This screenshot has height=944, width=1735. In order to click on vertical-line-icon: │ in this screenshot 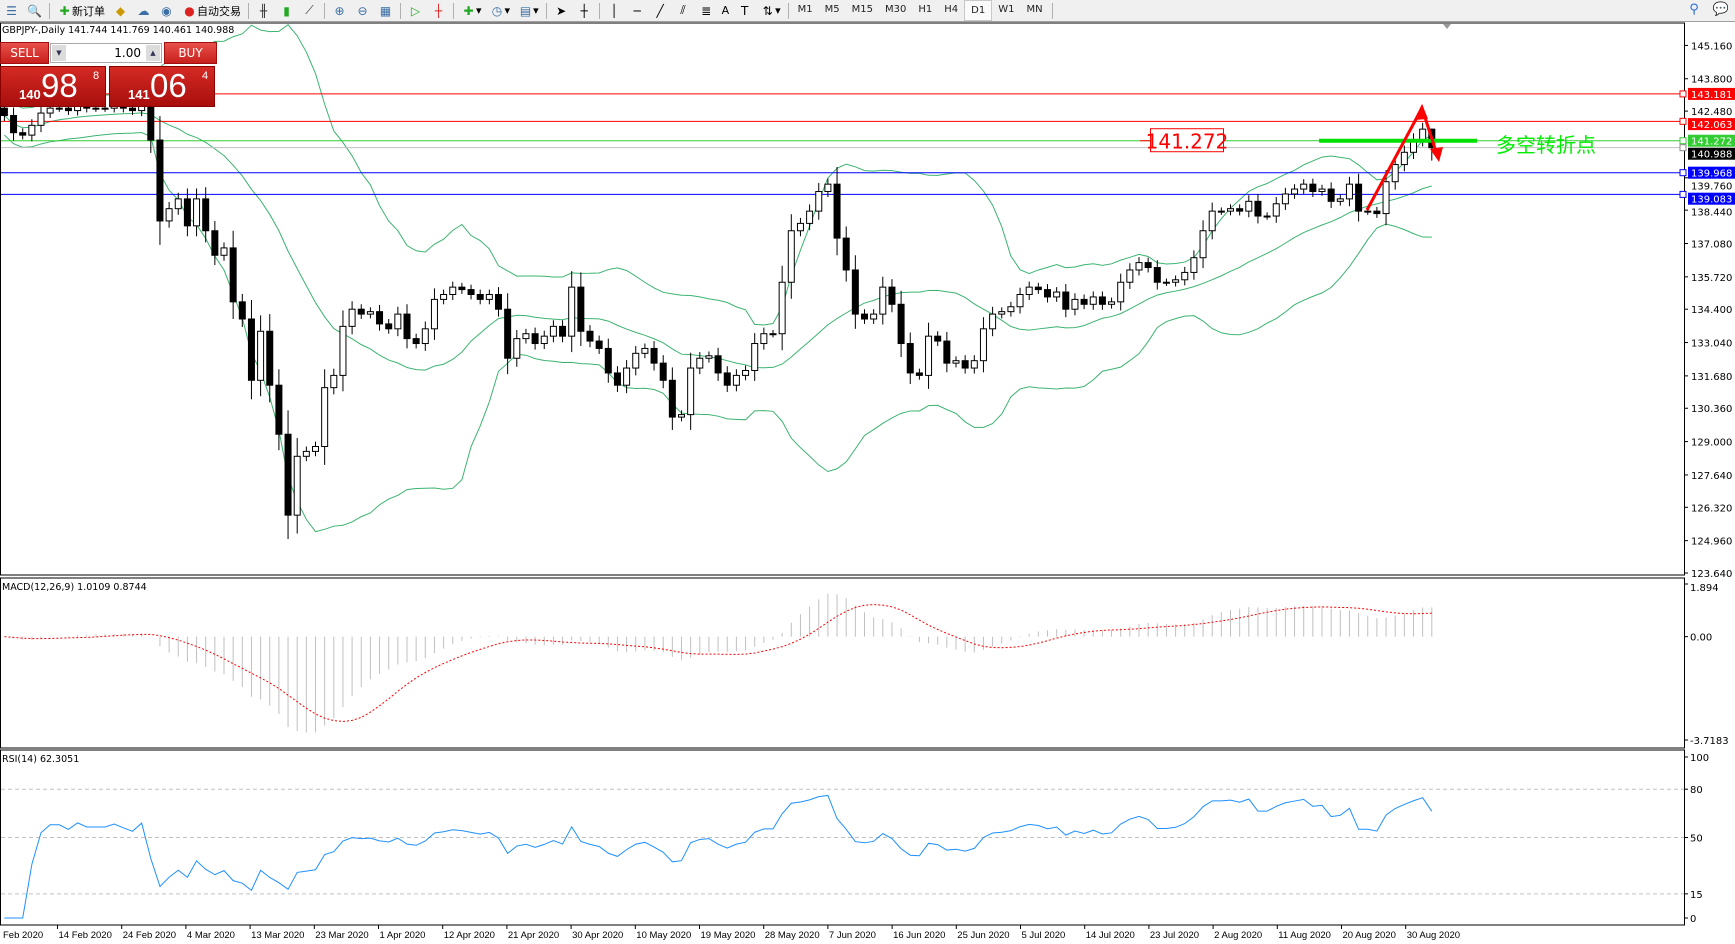, I will do `click(614, 10)`.